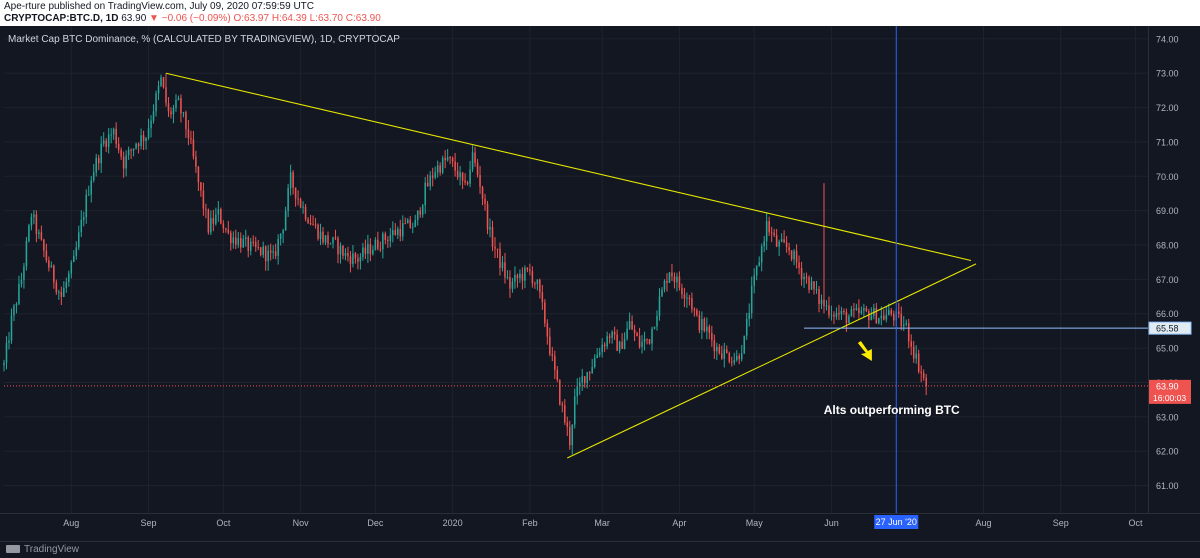 This screenshot has height=558, width=1200. What do you see at coordinates (1167, 349) in the screenshot?
I see `y-tick-label: 65.00` at bounding box center [1167, 349].